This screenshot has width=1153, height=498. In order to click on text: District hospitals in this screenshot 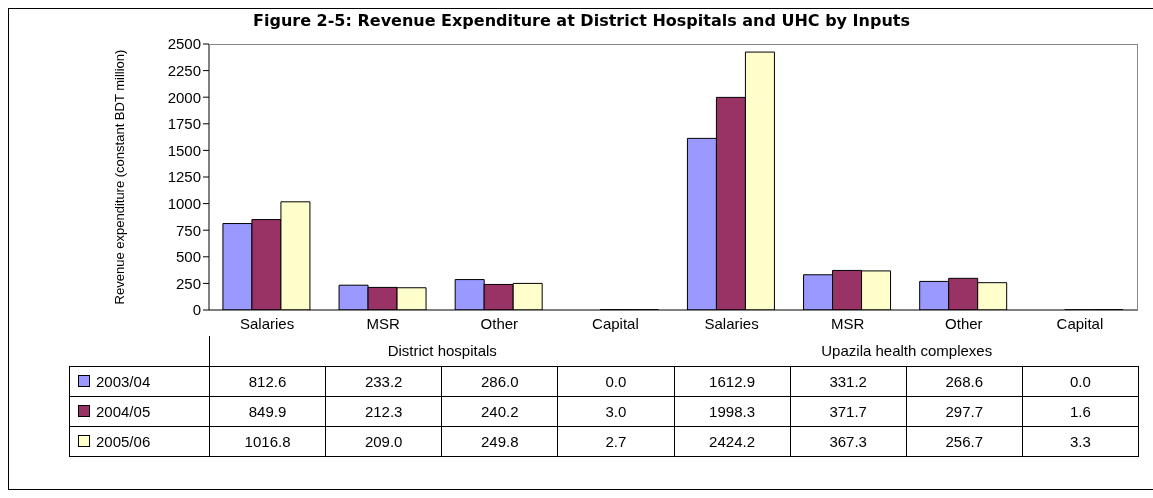, I will do `click(442, 350)`.